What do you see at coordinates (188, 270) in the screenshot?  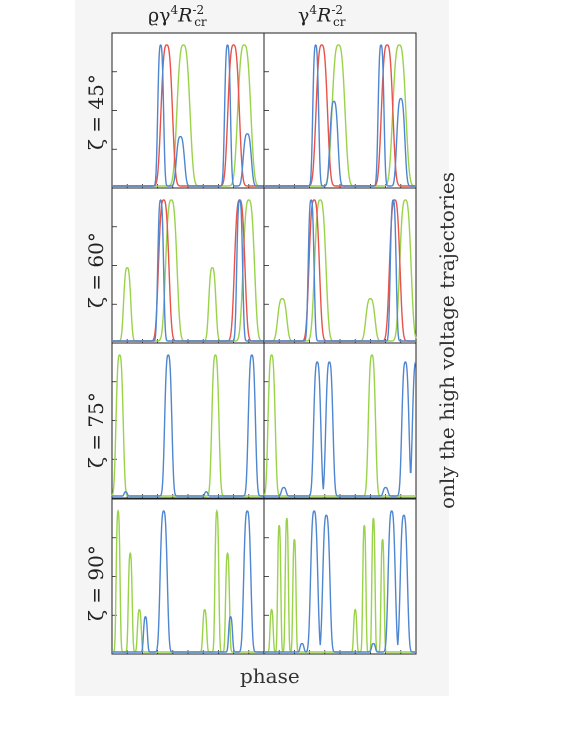 I see `series-blue-r2-c1` at bounding box center [188, 270].